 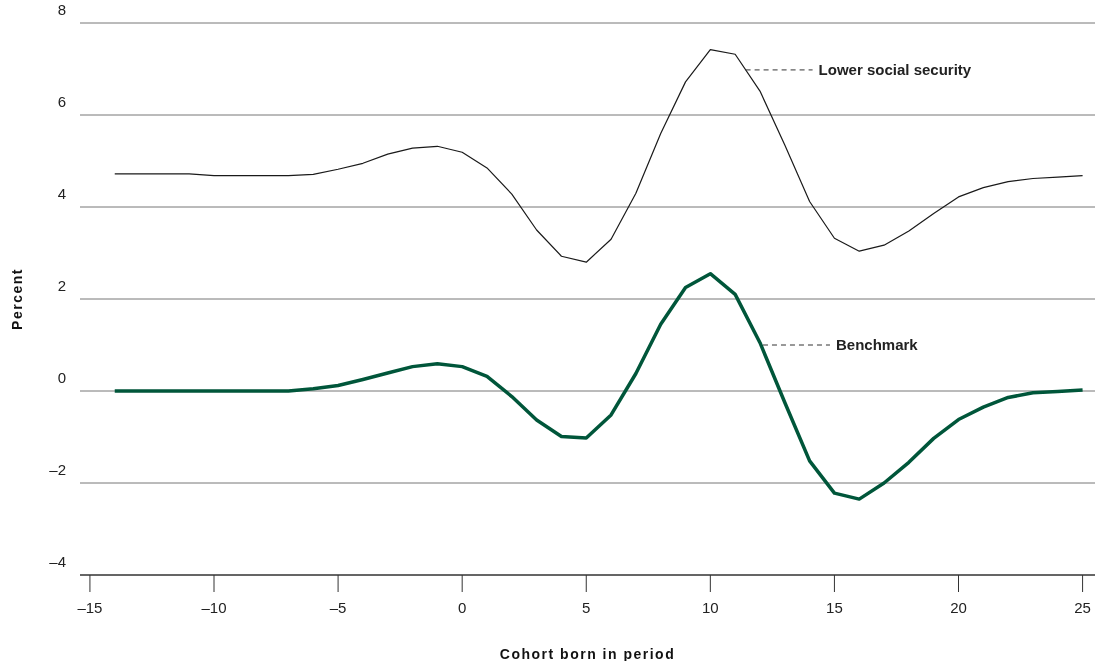 What do you see at coordinates (90, 607) in the screenshot?
I see `x-tick-label: –15` at bounding box center [90, 607].